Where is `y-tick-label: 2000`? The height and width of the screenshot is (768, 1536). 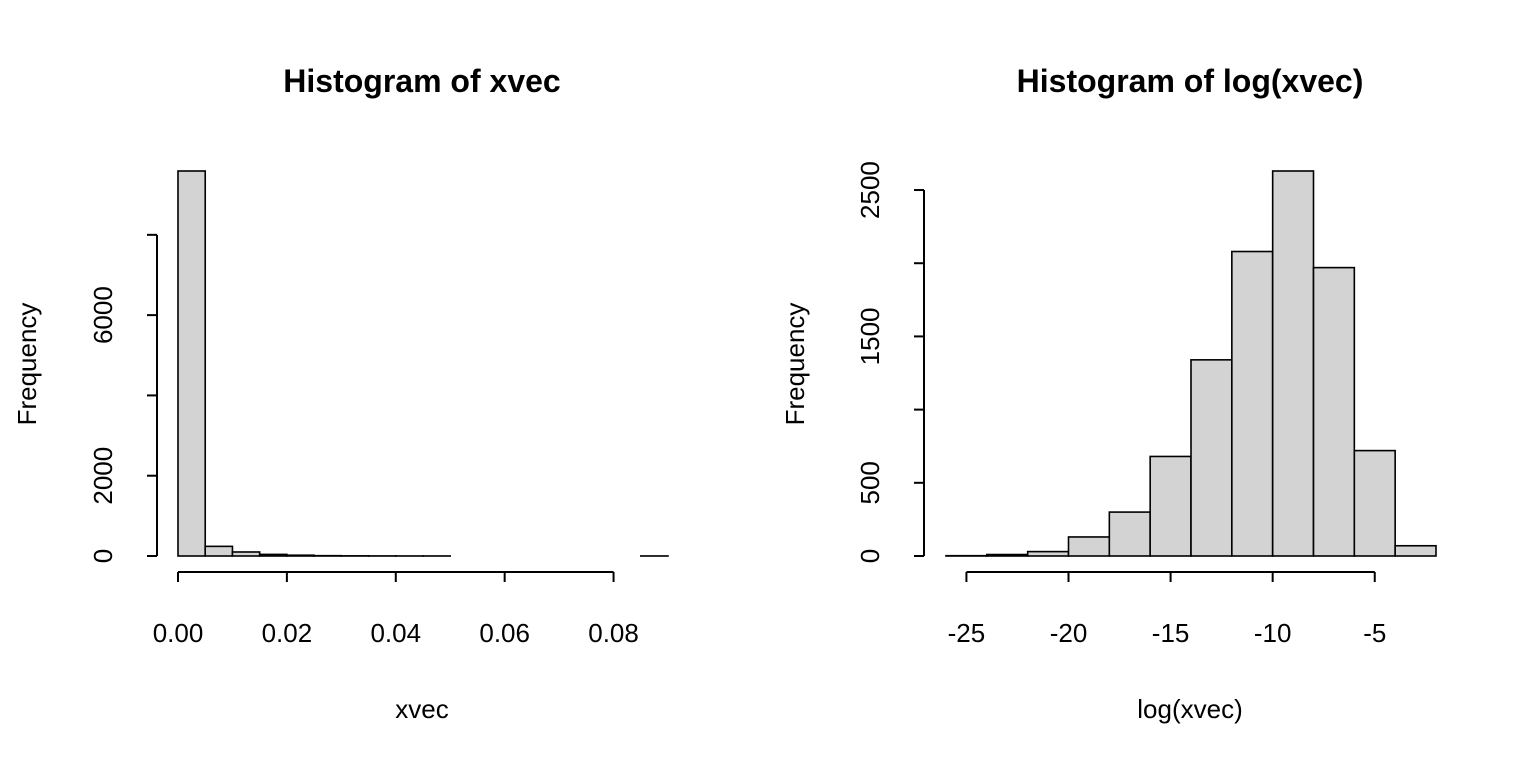
y-tick-label: 2000 is located at coordinates (103, 476).